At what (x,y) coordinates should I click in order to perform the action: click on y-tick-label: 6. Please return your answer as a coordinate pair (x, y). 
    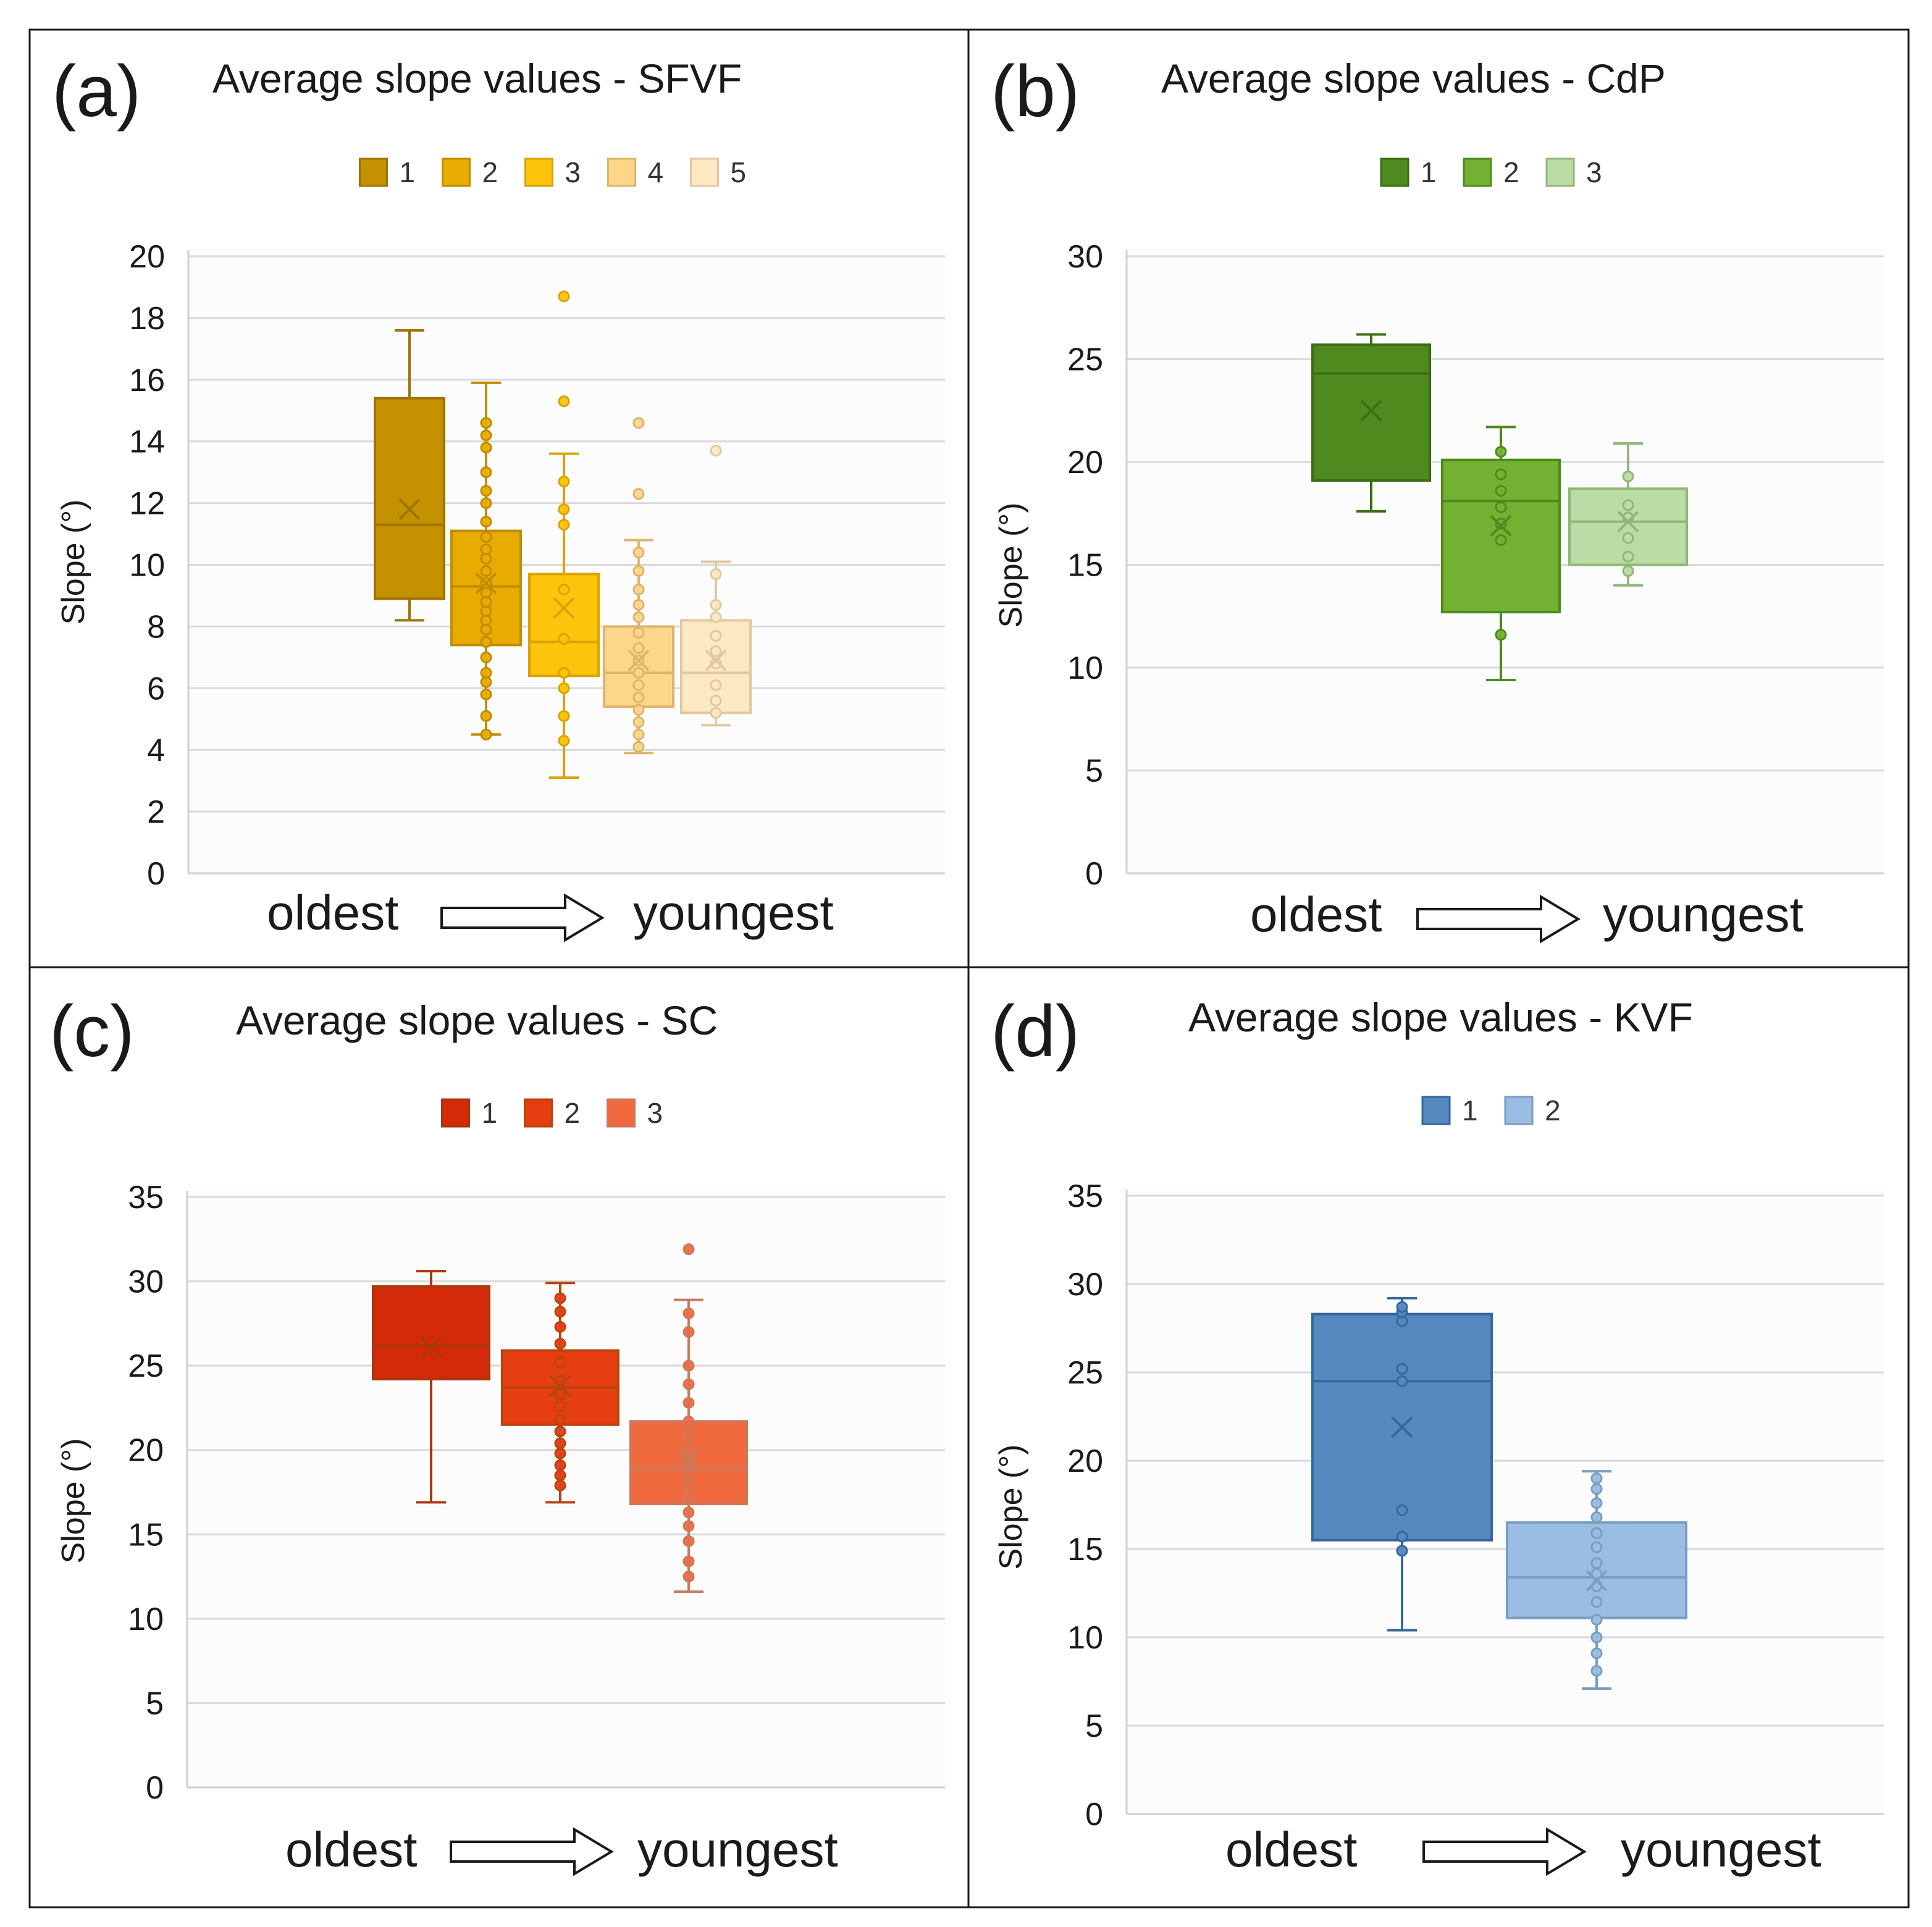
    Looking at the image, I should click on (156, 689).